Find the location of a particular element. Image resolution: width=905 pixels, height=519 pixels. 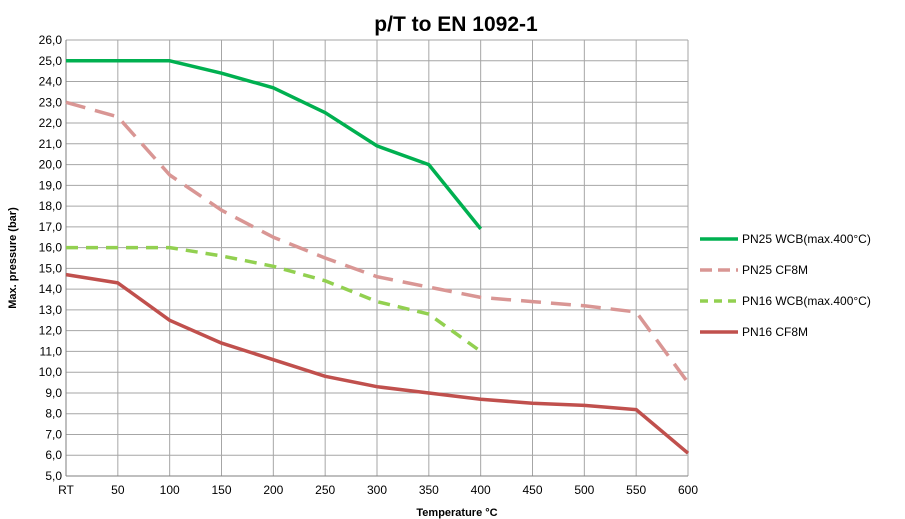

y-tick-label: 19,0 is located at coordinates (51, 185).